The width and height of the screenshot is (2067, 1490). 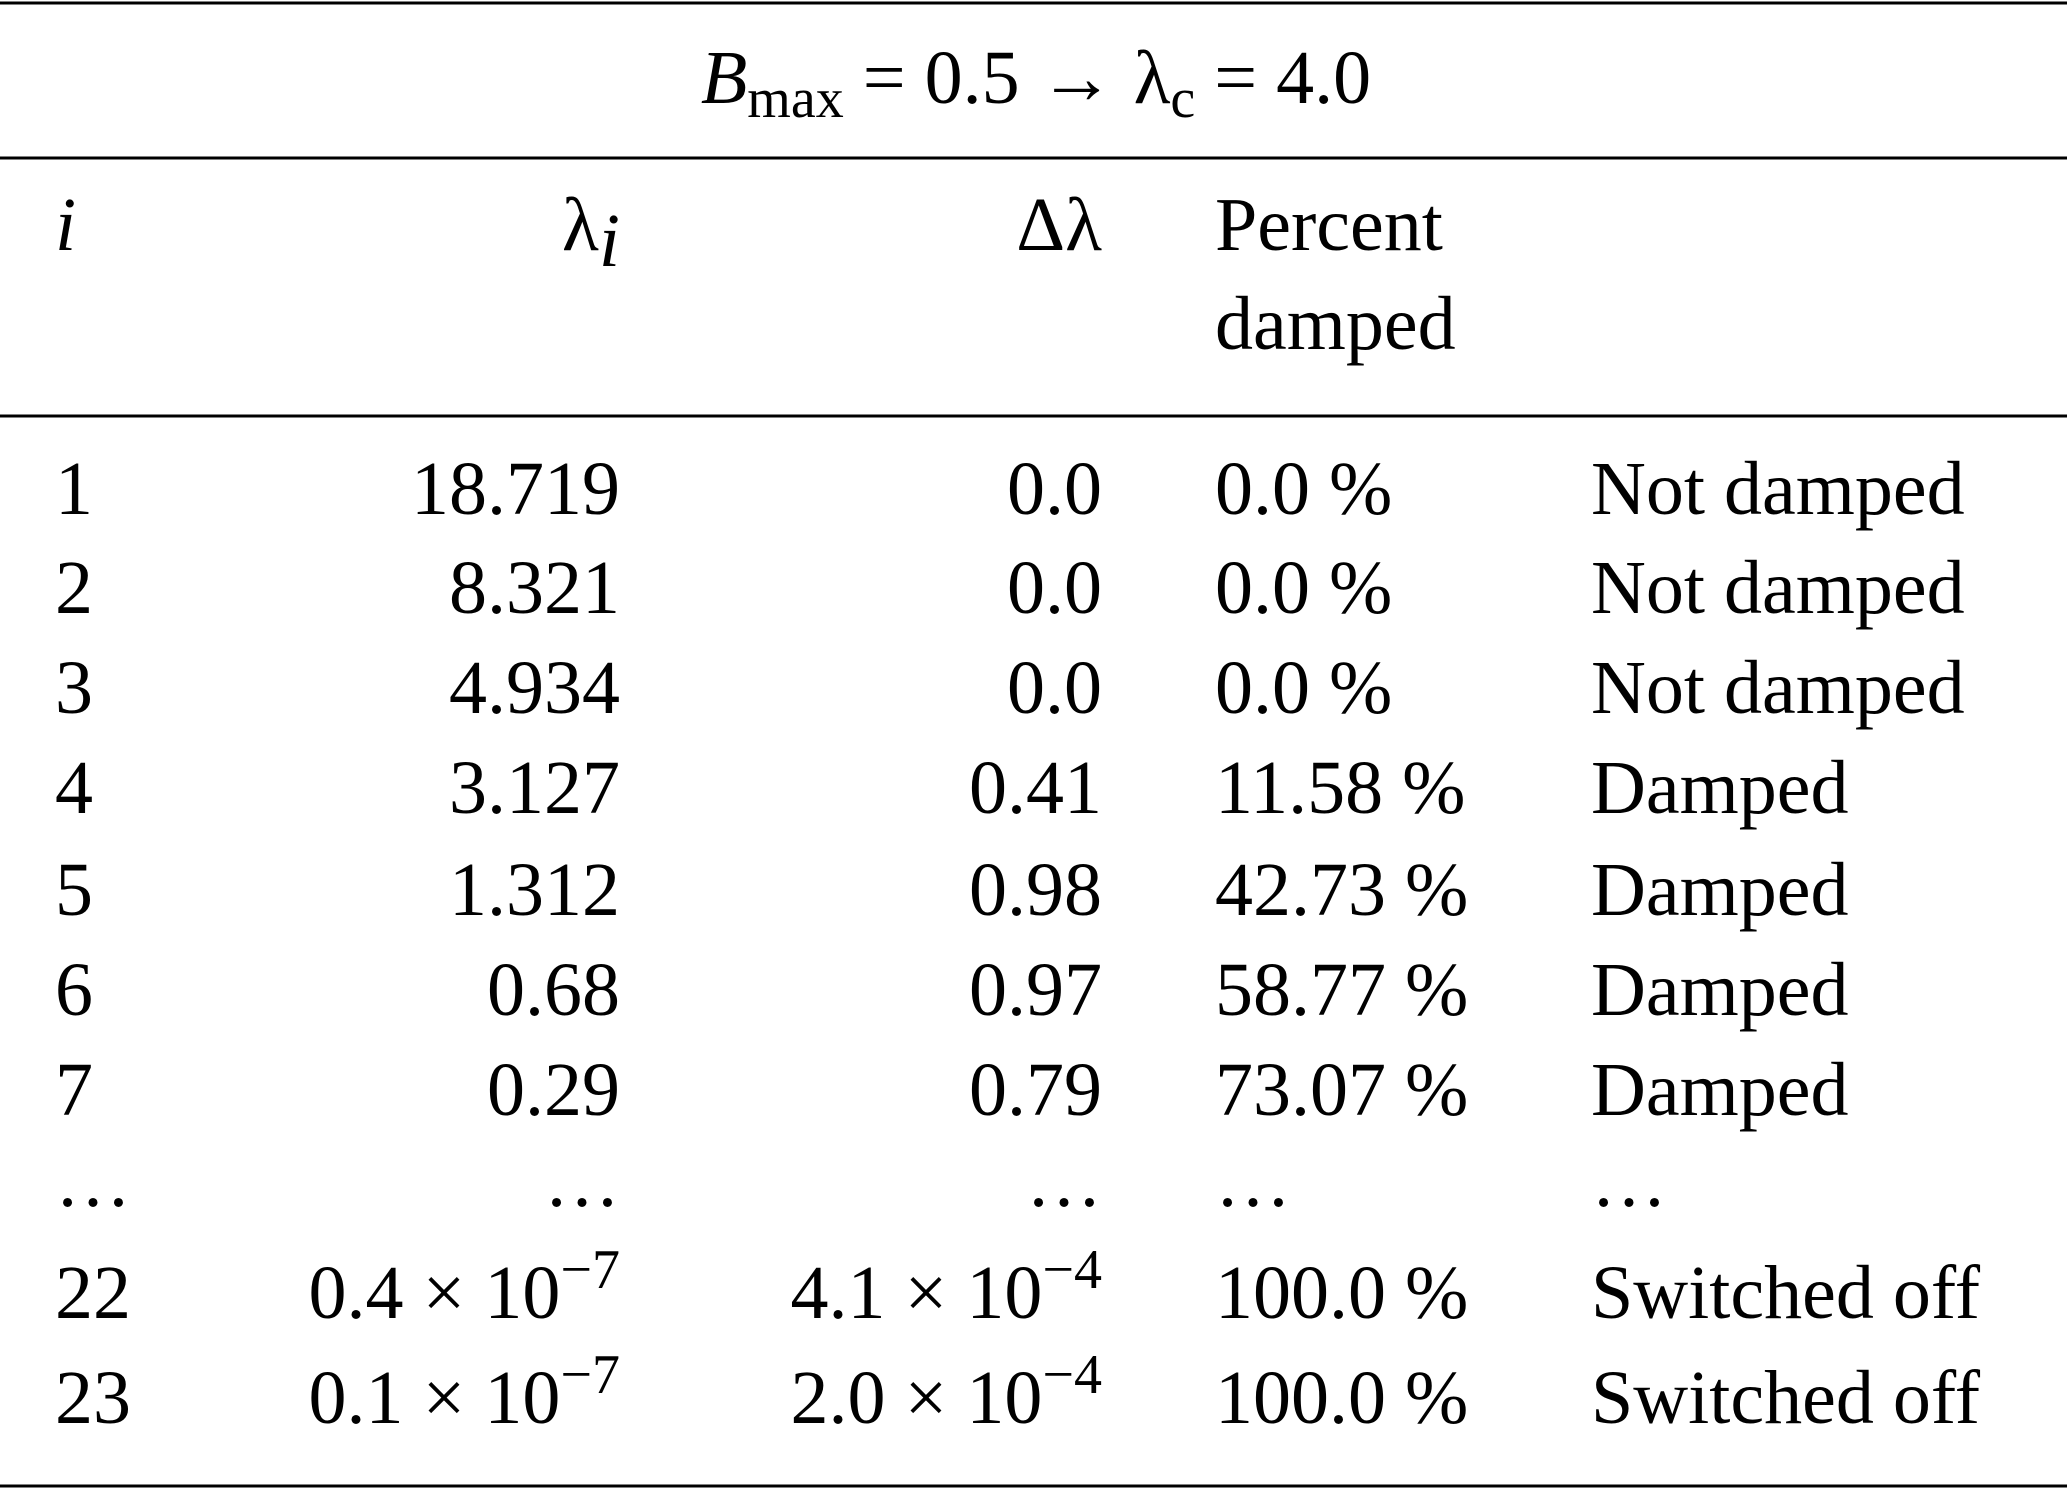 I want to click on cell: 8.321, so click(x=534, y=588).